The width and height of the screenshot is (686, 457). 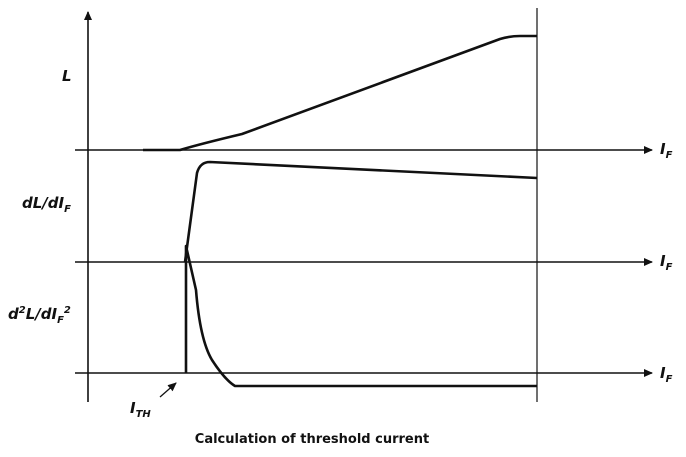 I want to click on label-ith: ITH, so click(x=140, y=409).